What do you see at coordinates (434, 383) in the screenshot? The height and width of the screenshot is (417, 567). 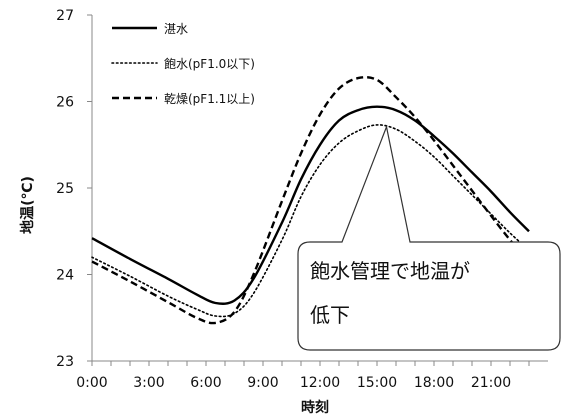 I see `x-tick-label: 18:00` at bounding box center [434, 383].